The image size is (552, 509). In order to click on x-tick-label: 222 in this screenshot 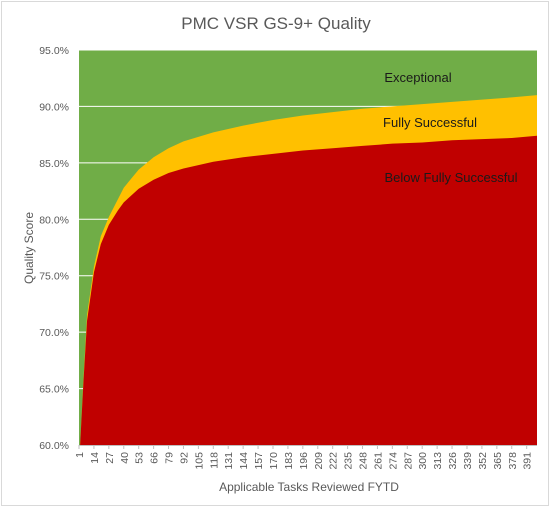, I will do `click(334, 461)`.